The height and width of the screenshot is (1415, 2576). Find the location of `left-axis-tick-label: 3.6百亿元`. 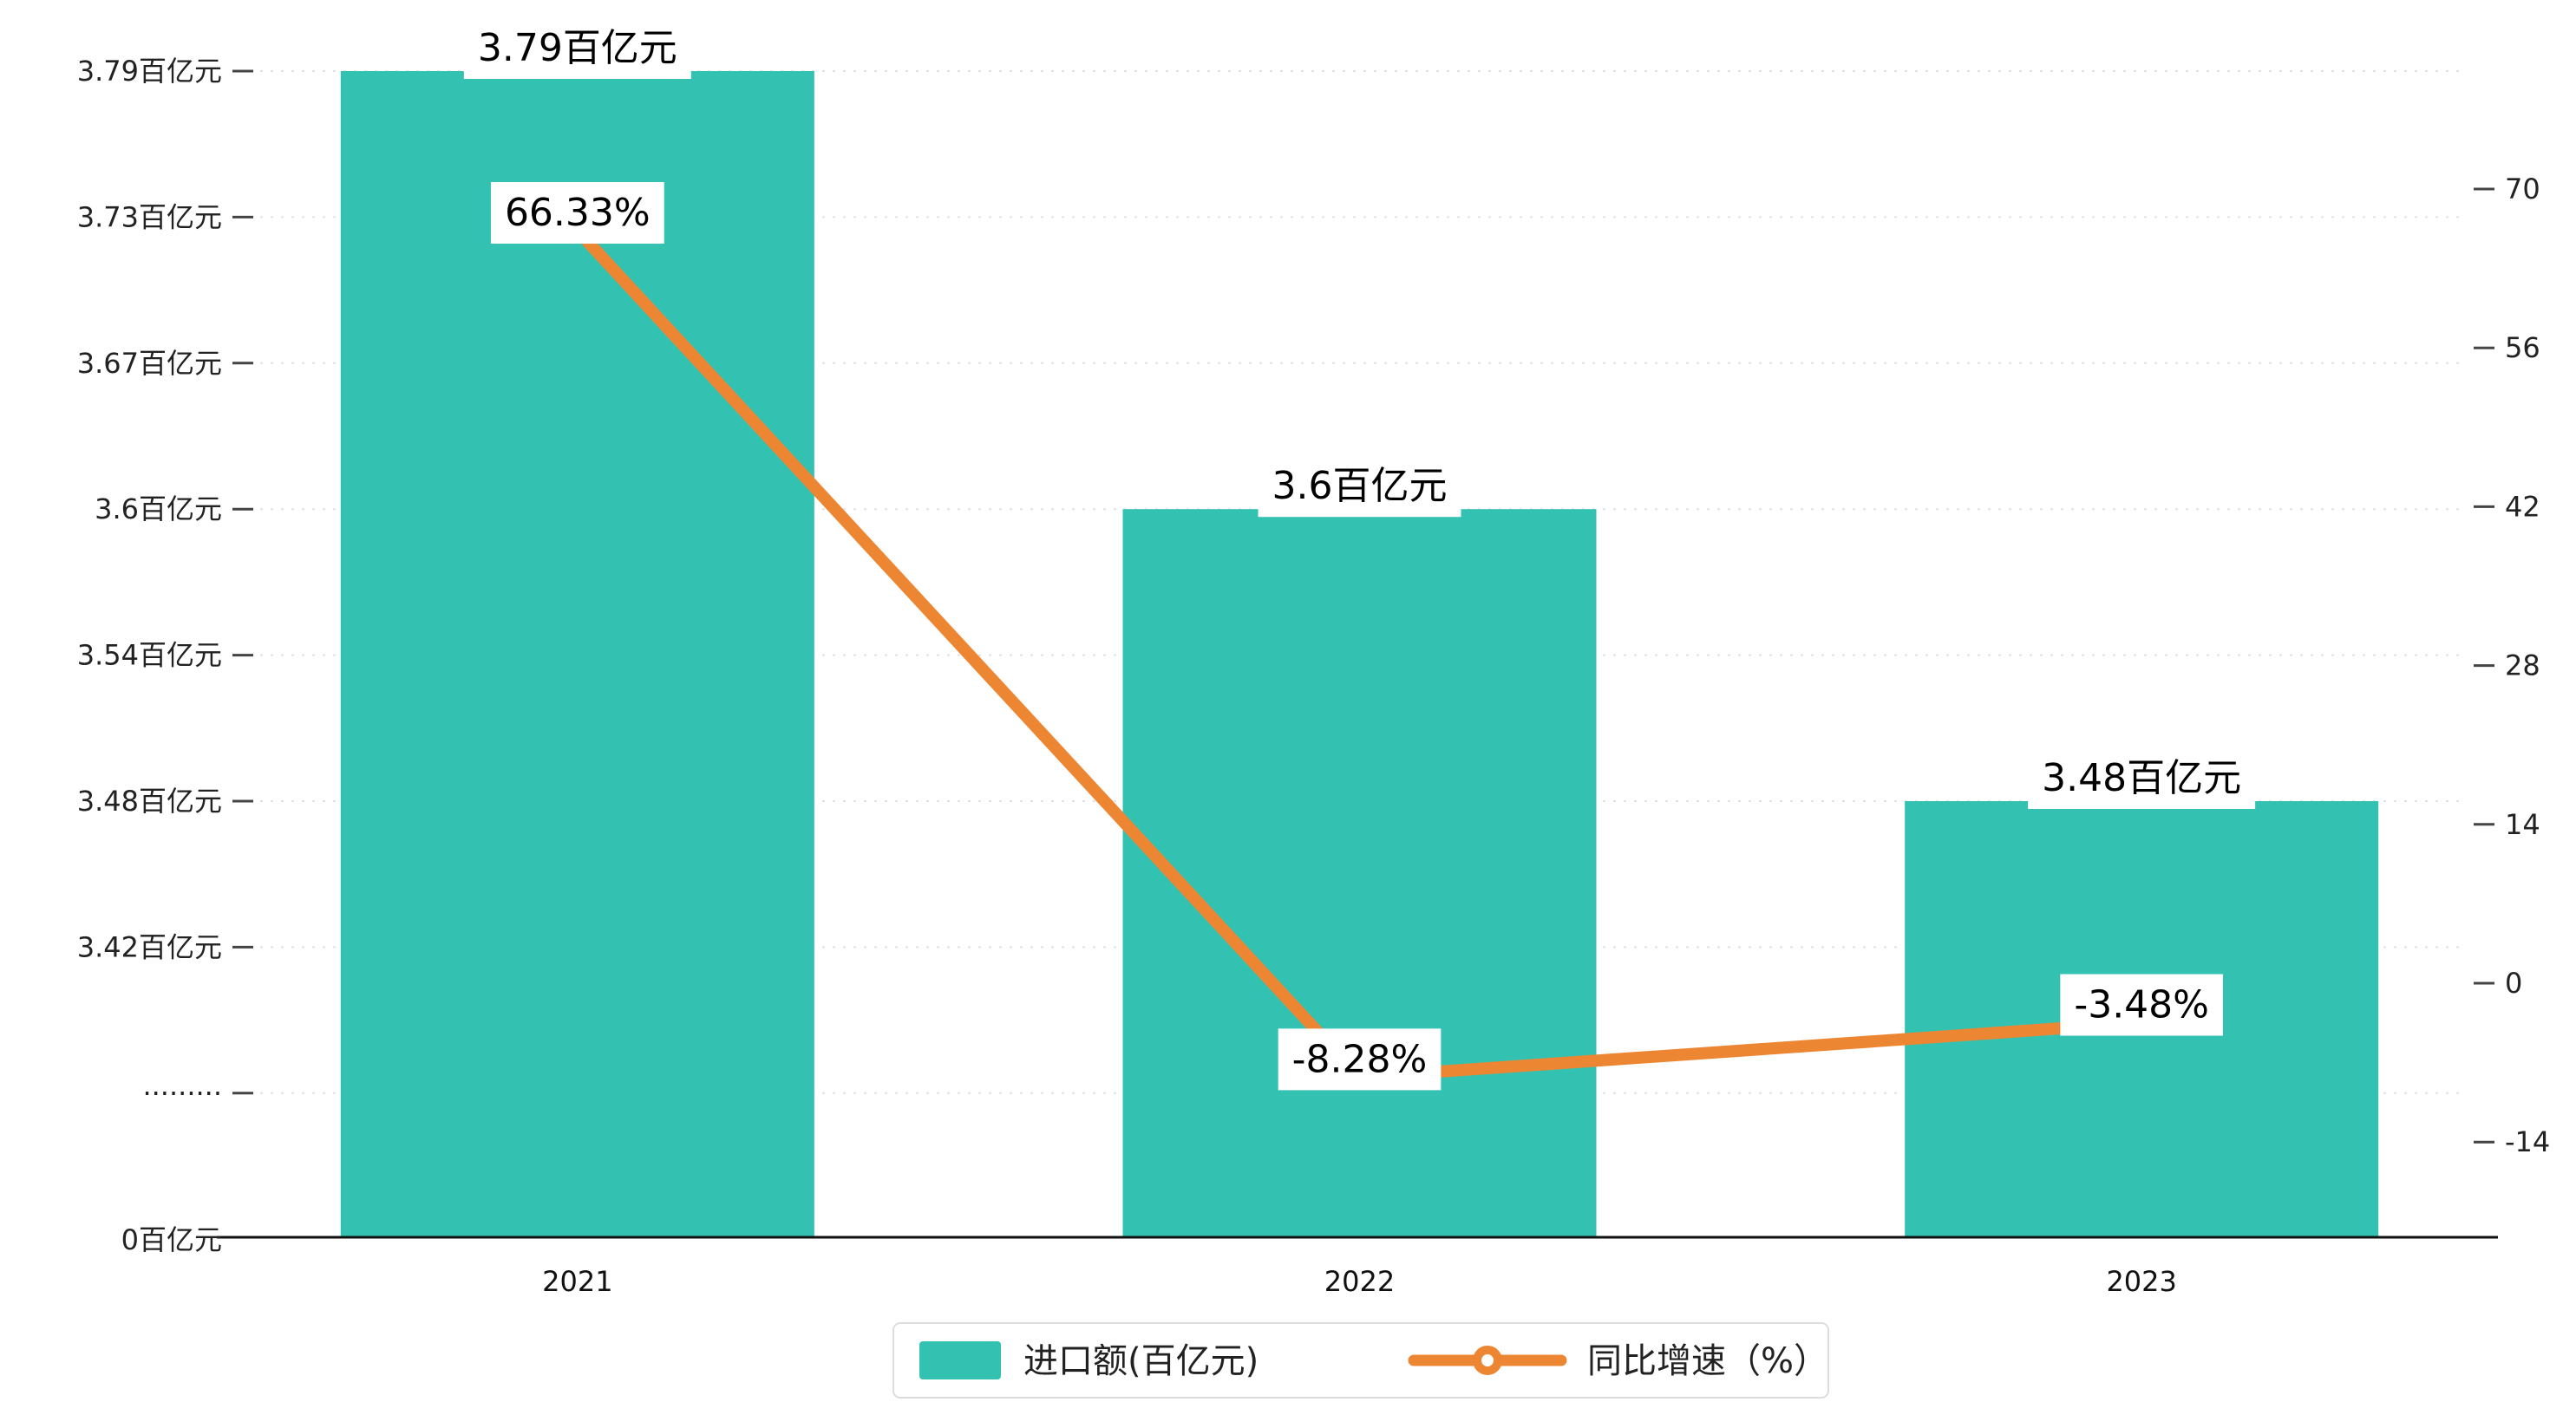

left-axis-tick-label: 3.6百亿元 is located at coordinates (158, 508).